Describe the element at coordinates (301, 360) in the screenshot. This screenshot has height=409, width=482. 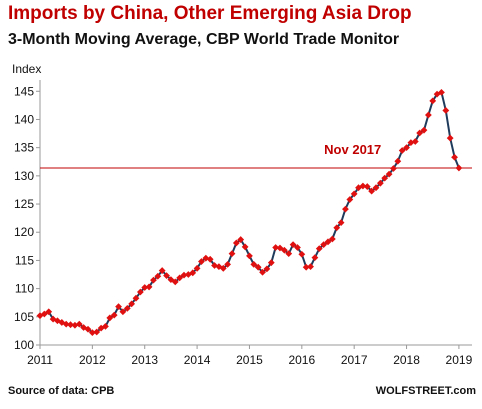
I see `x-tick-label: 2016` at that location.